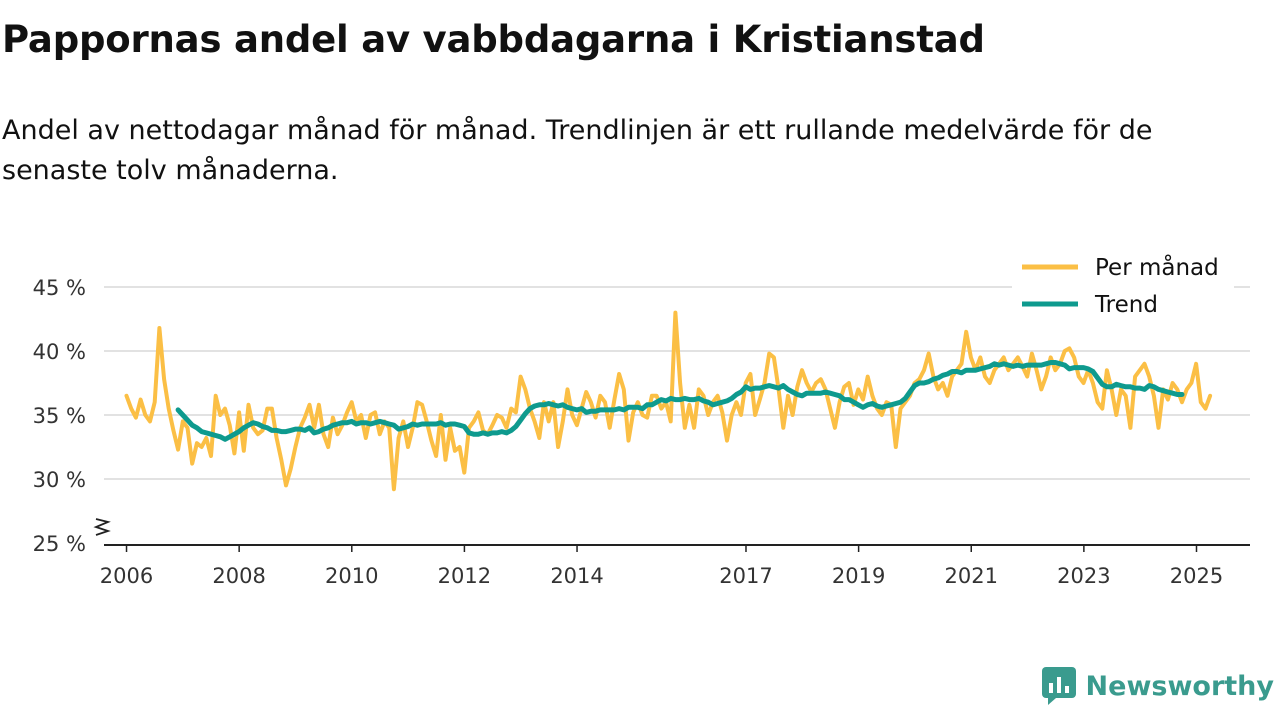 Image resolution: width=1280 pixels, height=720 pixels. I want to click on x-tick-label: 2017, so click(745, 576).